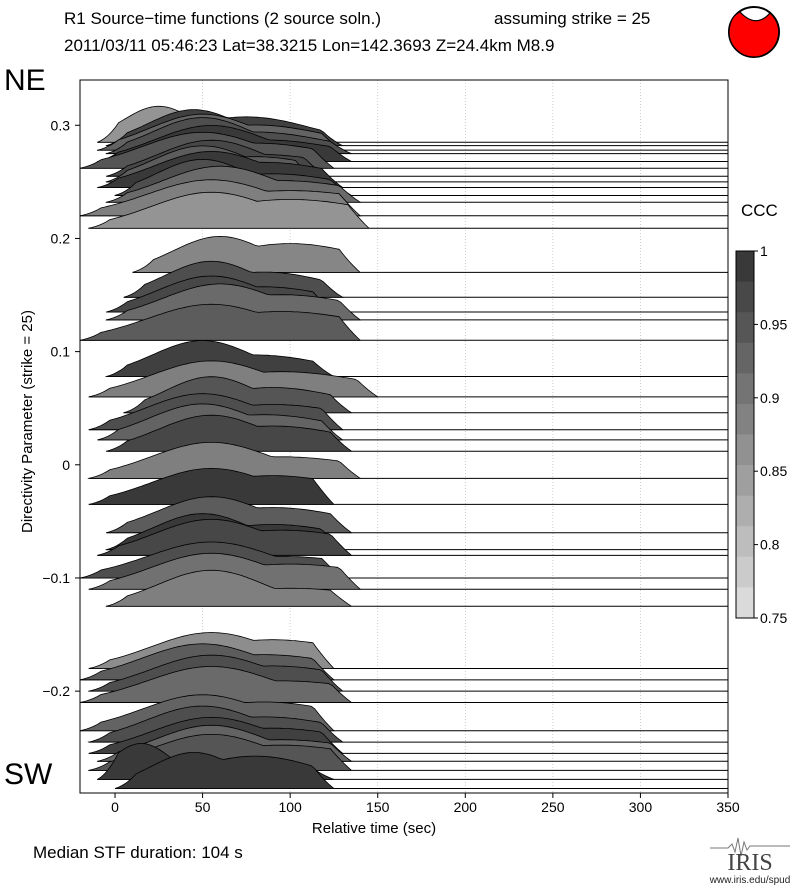  I want to click on colorbar-frame, so click(745, 434).